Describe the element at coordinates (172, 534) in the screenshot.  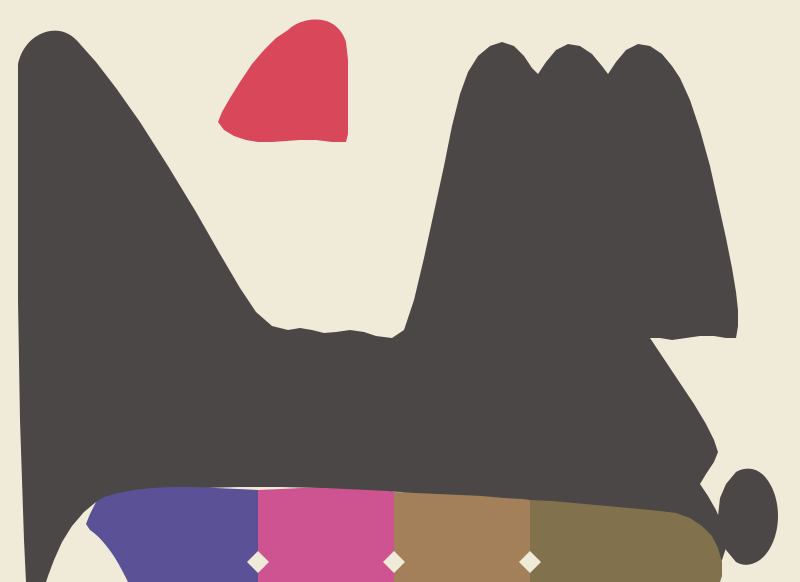
I see `series-c-band` at that location.